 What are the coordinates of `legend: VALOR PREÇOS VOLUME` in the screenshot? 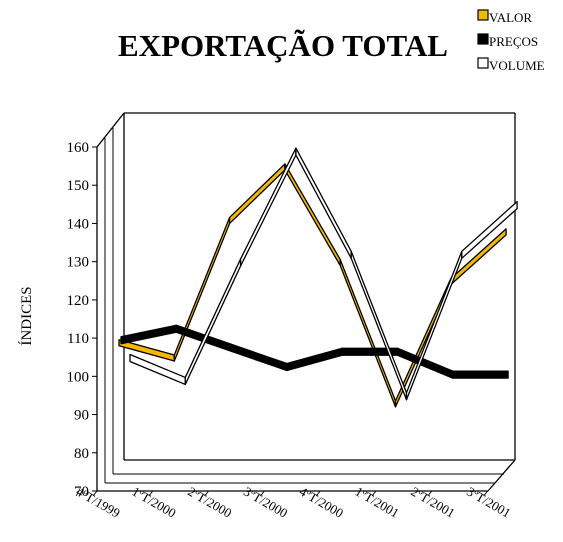 It's located at (511, 41).